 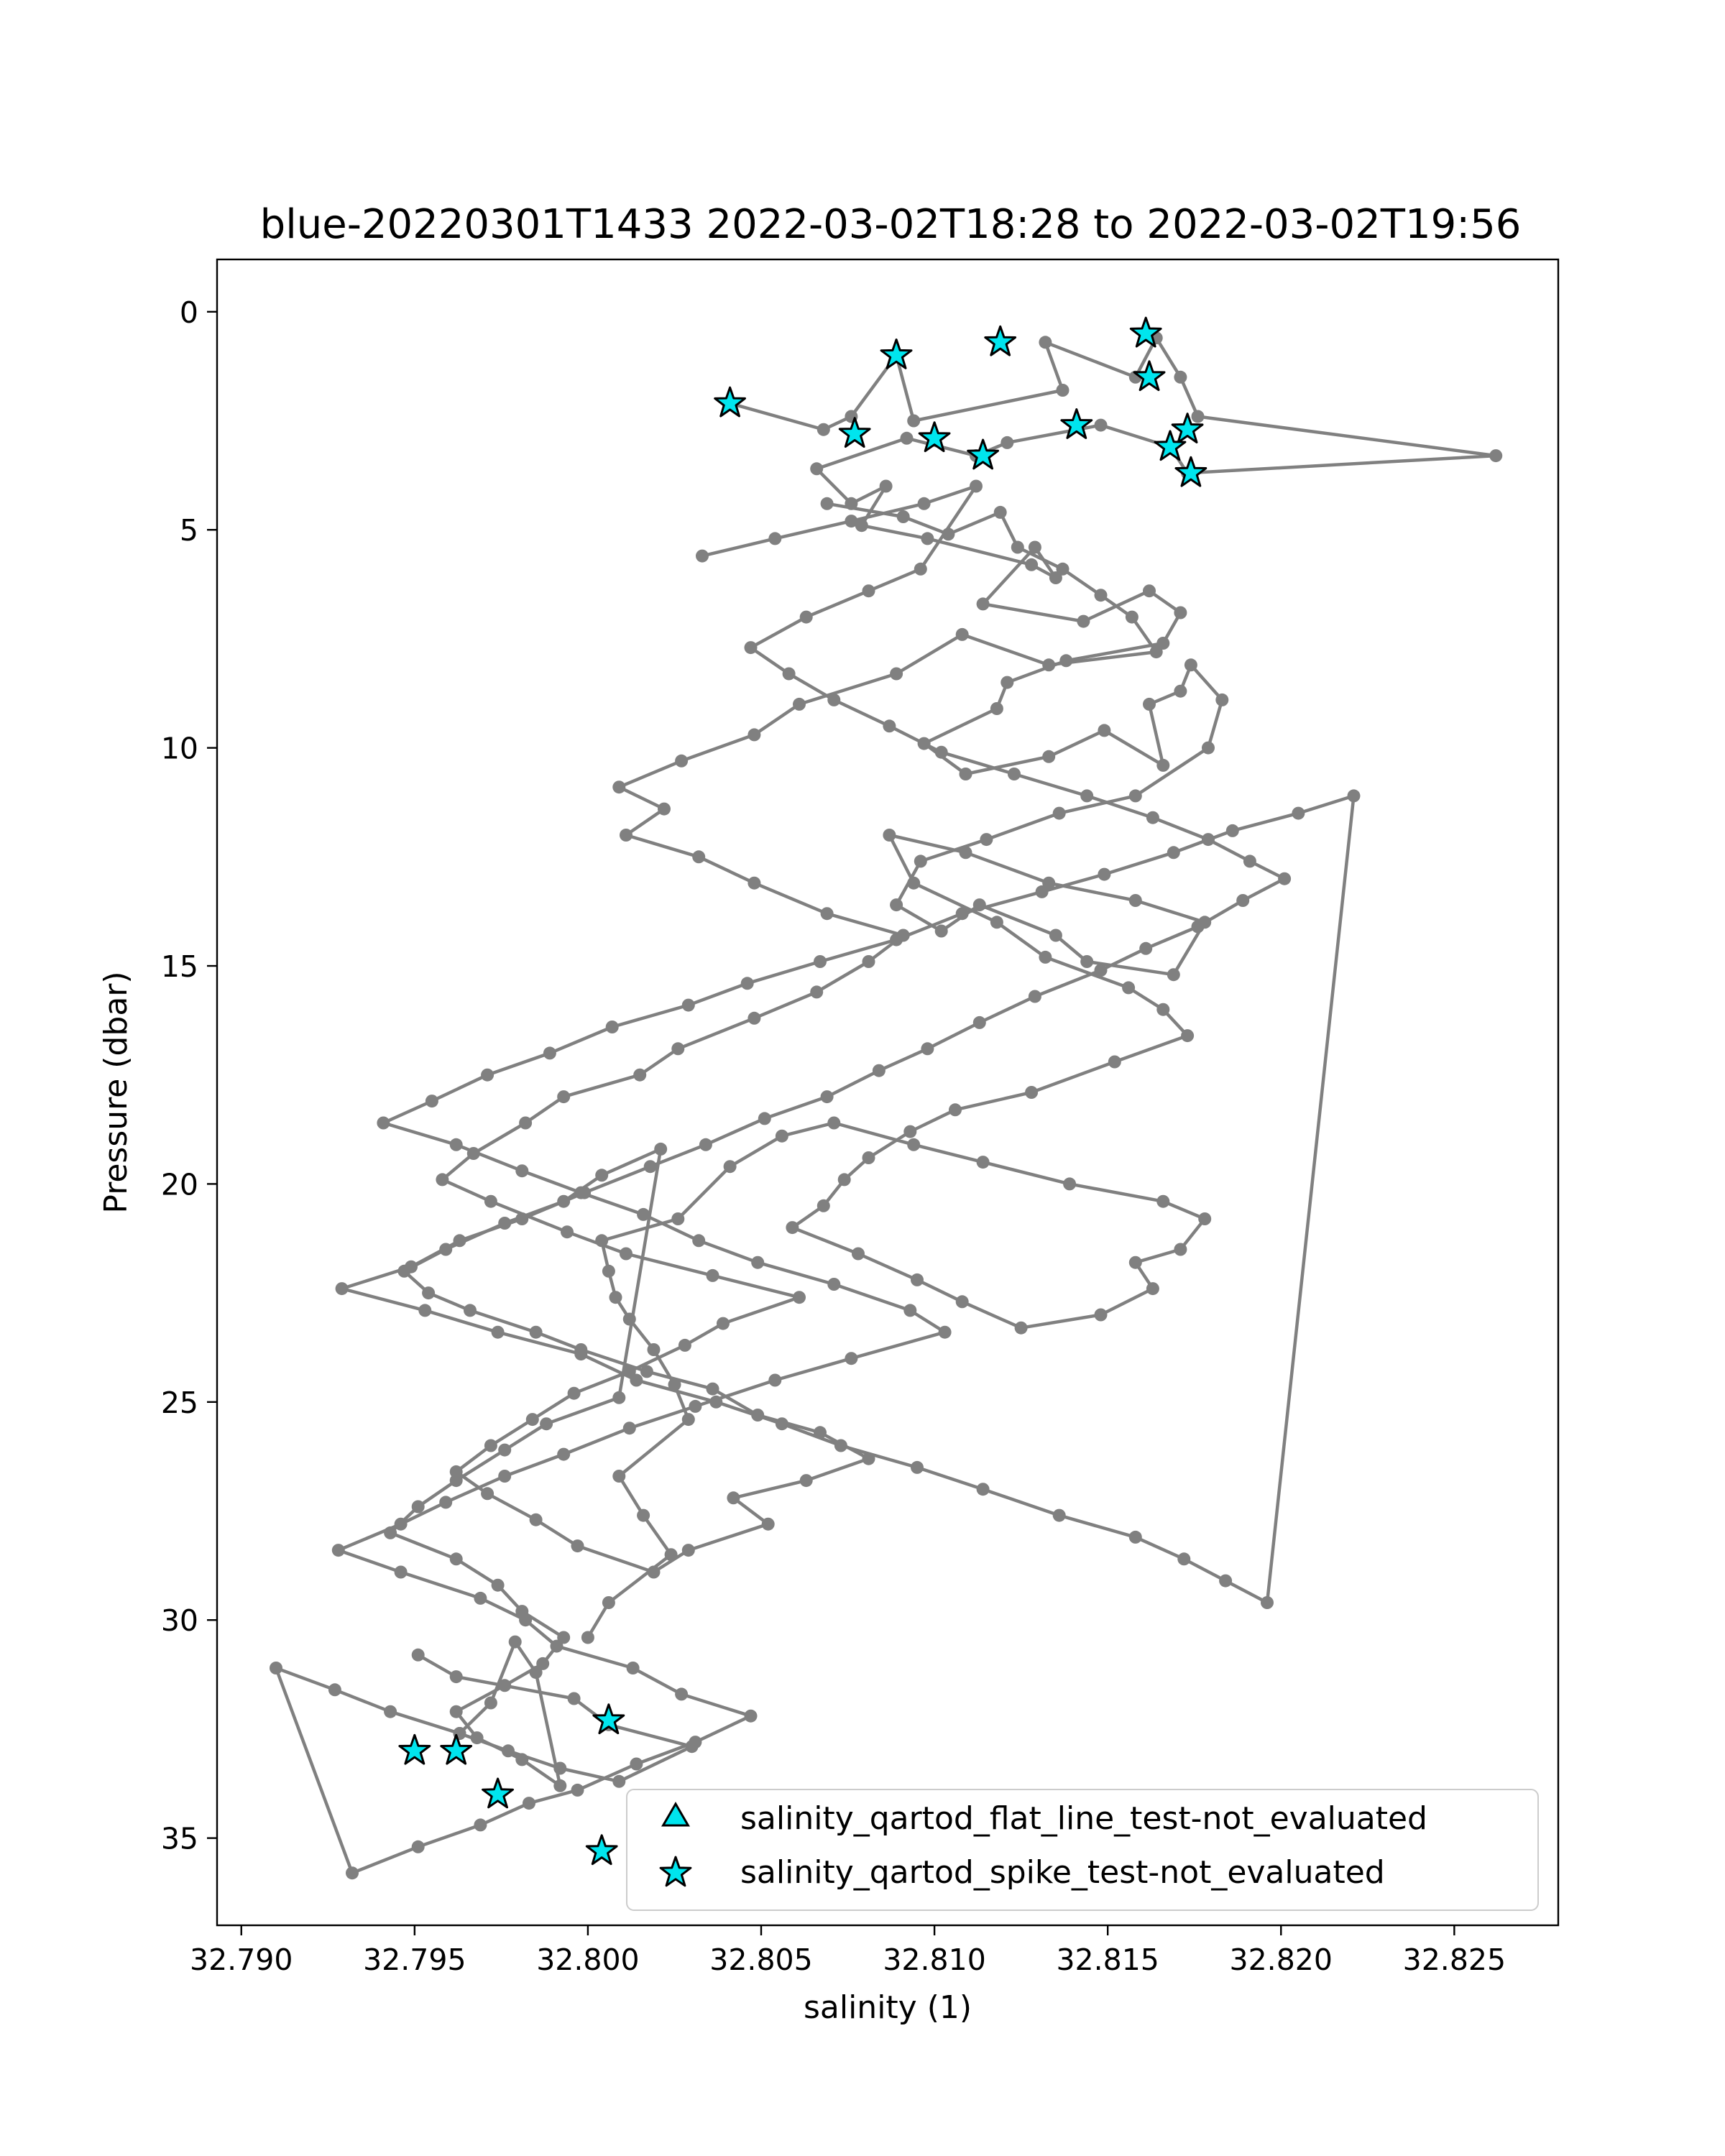 What do you see at coordinates (189, 530) in the screenshot?
I see `y-tick-label: 5` at bounding box center [189, 530].